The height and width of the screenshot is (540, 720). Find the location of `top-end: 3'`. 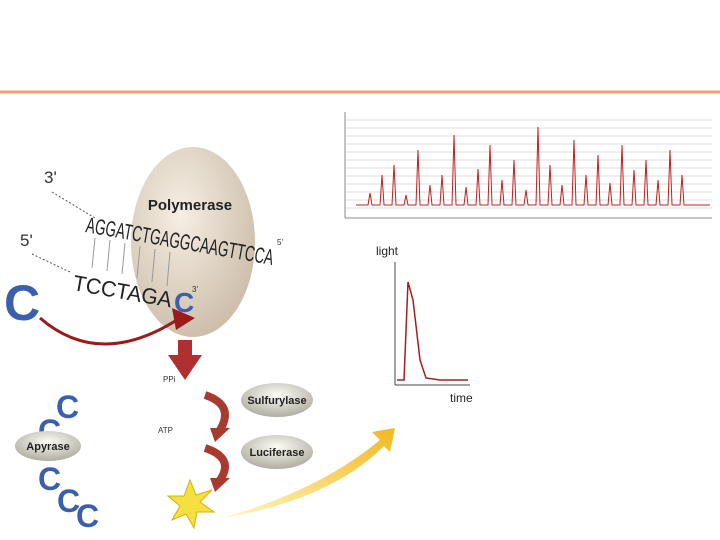

top-end: 3' is located at coordinates (50, 177).